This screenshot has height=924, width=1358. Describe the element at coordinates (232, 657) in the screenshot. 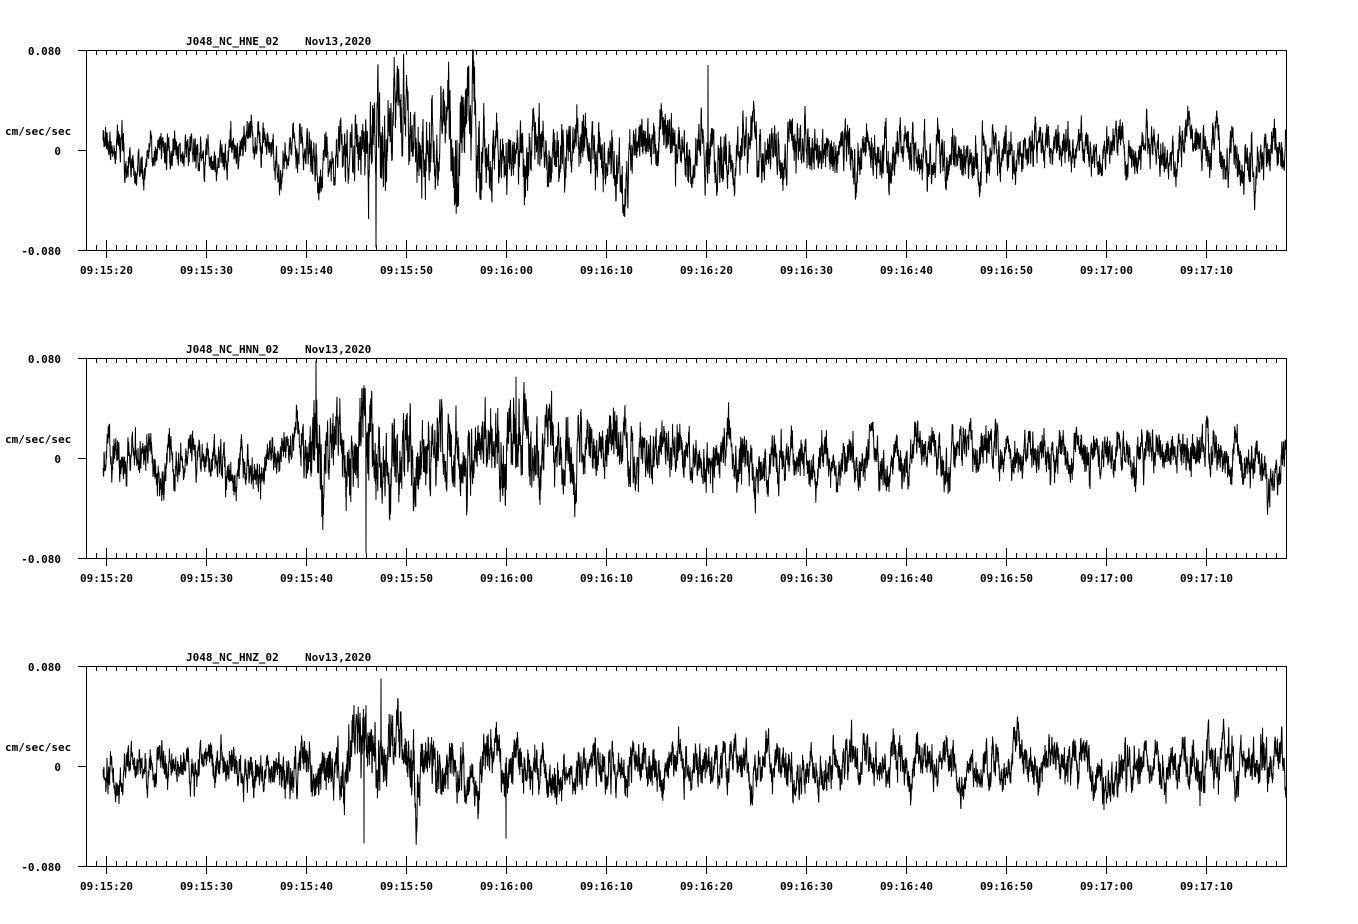

I see `panel-title: J048_NC_HNZ_02` at that location.